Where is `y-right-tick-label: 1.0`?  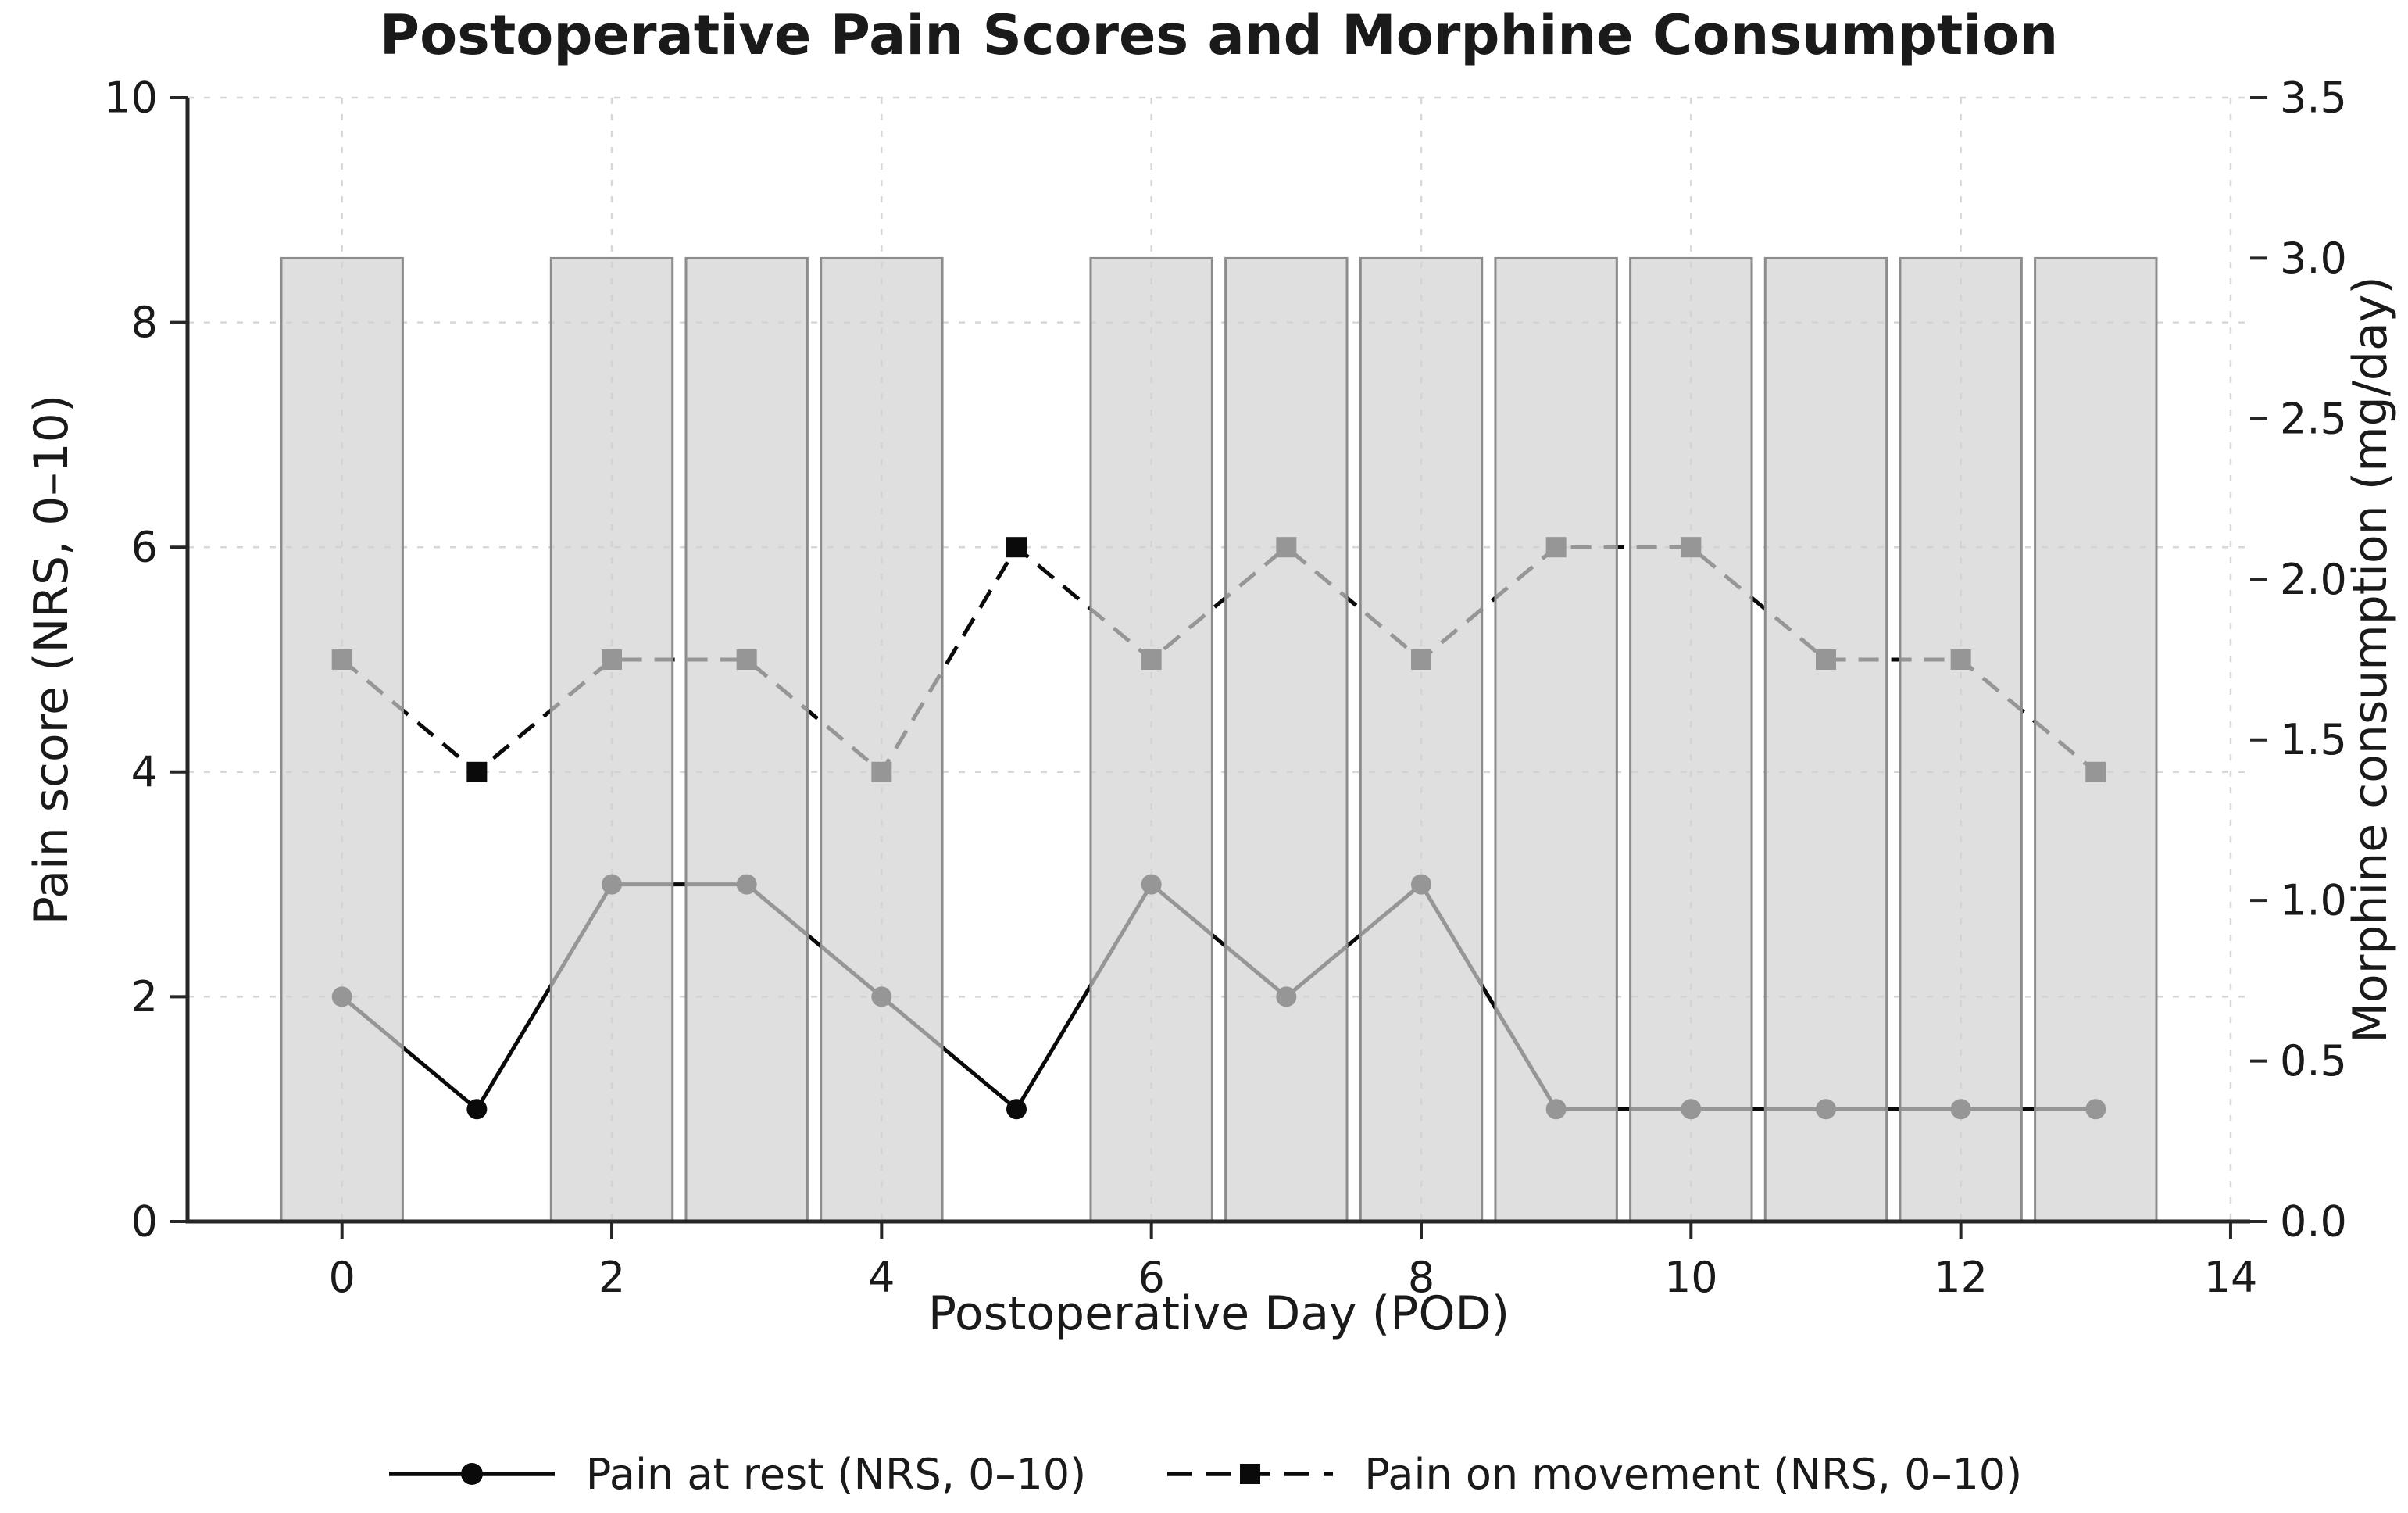
y-right-tick-label: 1.0 is located at coordinates (2313, 901).